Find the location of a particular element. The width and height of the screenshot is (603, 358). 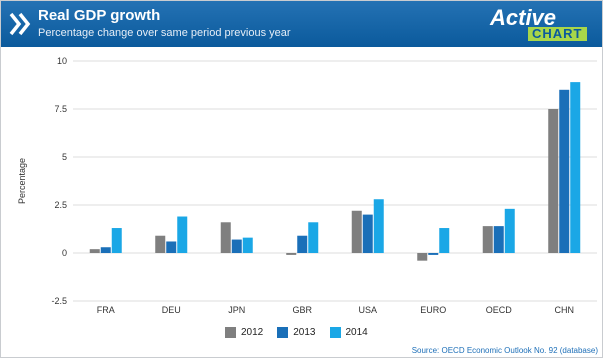

y-tick-label: 2.5 is located at coordinates (60, 205).